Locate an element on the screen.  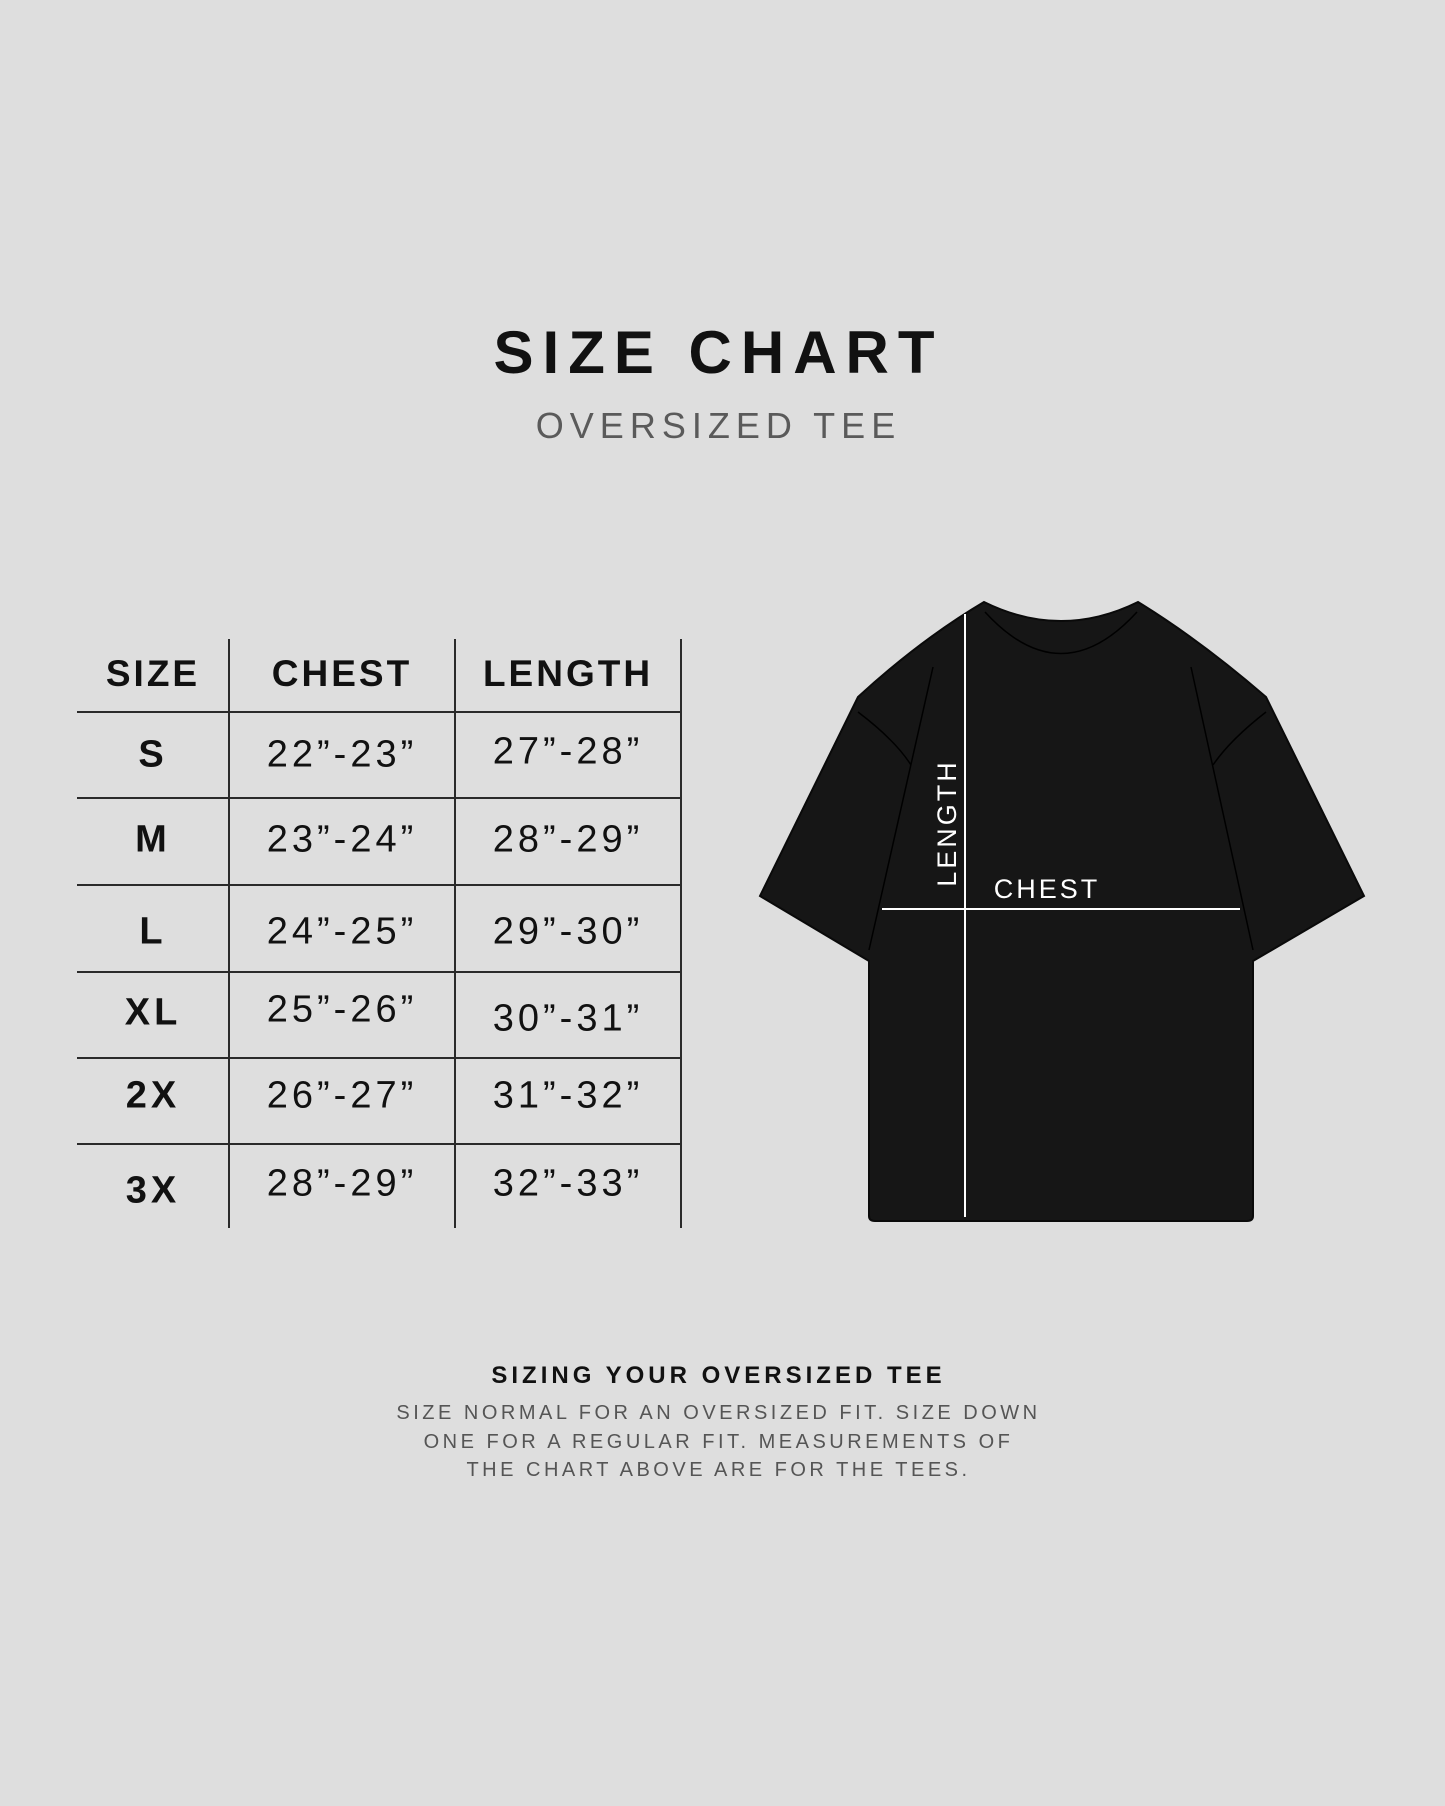
row-size: L is located at coordinates (153, 931).